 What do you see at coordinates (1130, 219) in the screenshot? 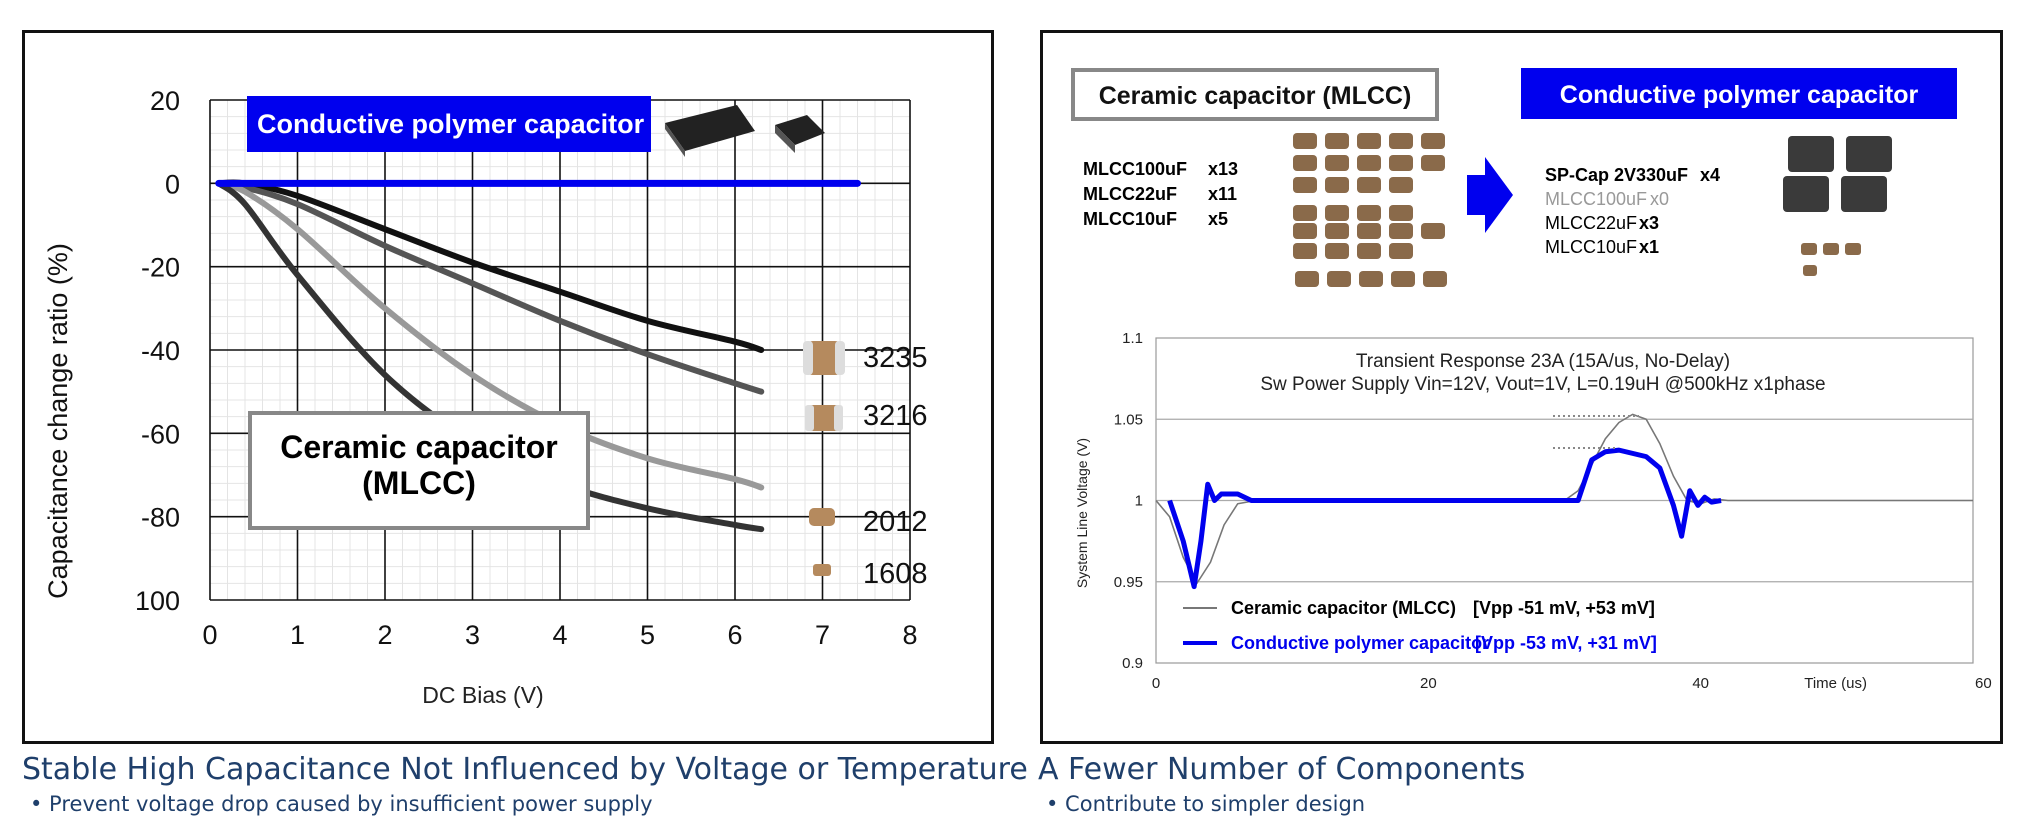
I see `mlcc-part-name: MLCC10uF` at bounding box center [1130, 219].